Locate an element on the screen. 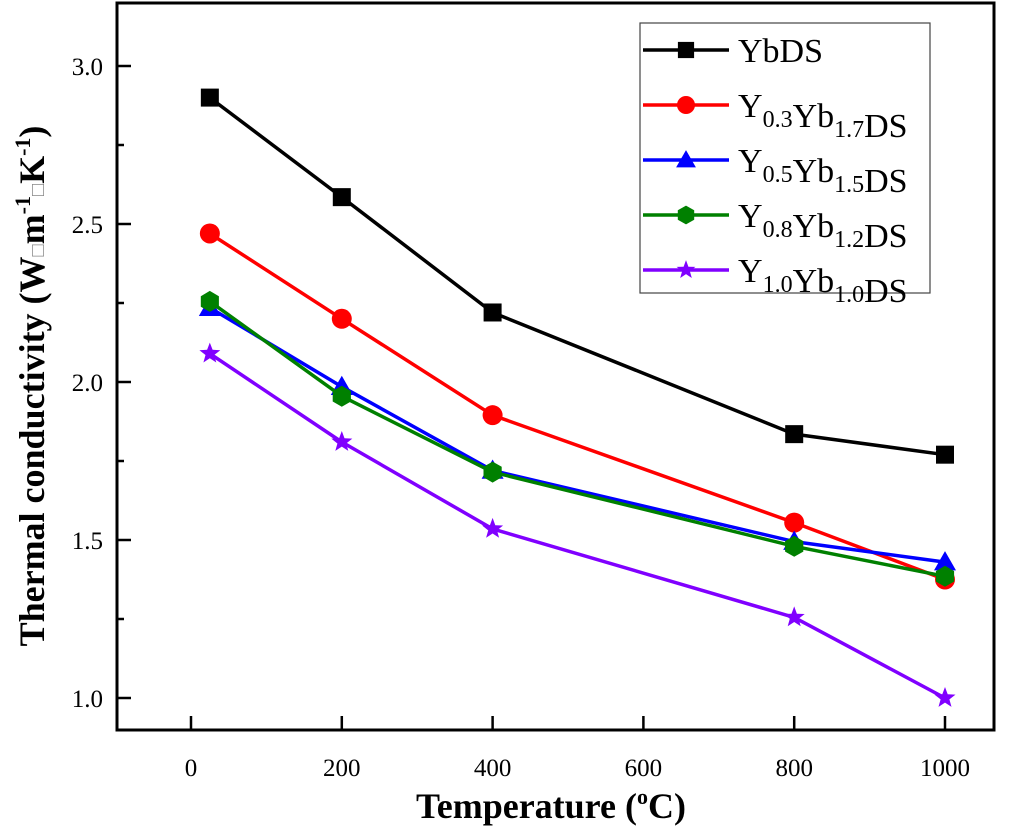  data-point-triangle is located at coordinates (945, 561).